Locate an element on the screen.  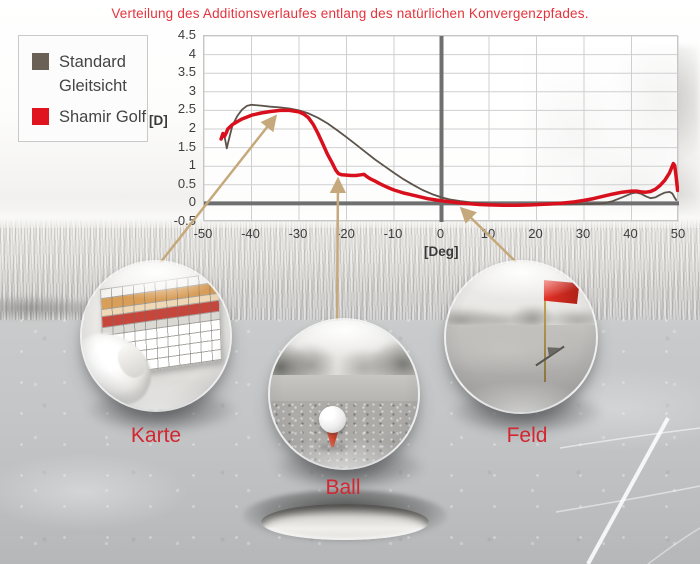
y-tick-label: 0 is located at coordinates (192, 202).